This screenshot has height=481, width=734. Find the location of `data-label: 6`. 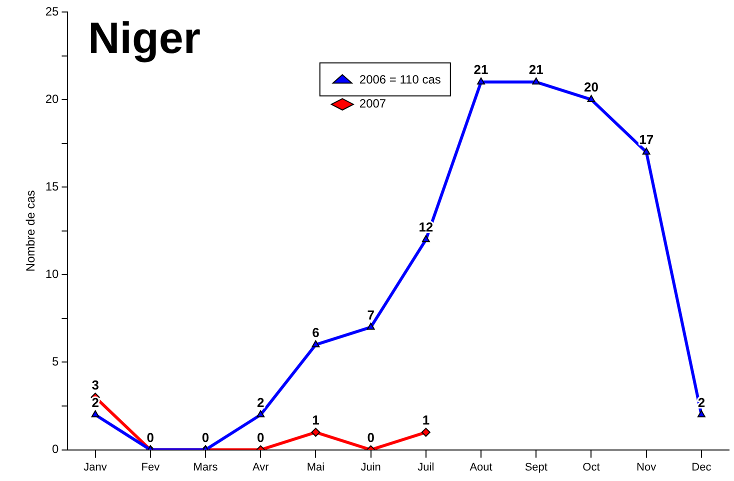

data-label: 6 is located at coordinates (316, 332).